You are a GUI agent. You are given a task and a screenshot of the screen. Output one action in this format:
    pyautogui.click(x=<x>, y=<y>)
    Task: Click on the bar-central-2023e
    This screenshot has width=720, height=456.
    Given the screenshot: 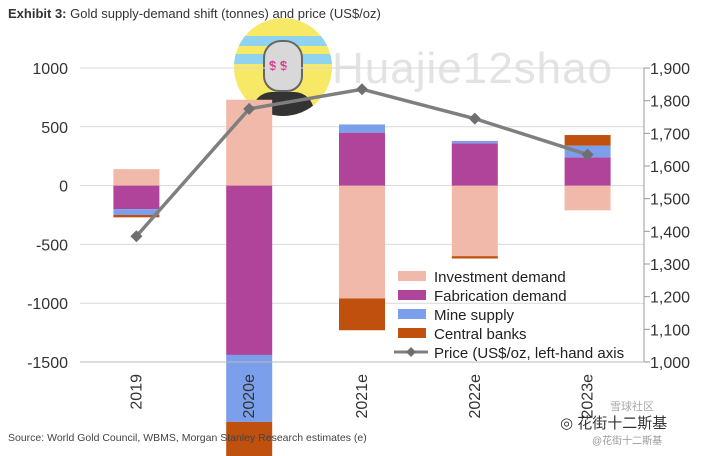 What is the action you would take?
    pyautogui.click(x=587, y=140)
    